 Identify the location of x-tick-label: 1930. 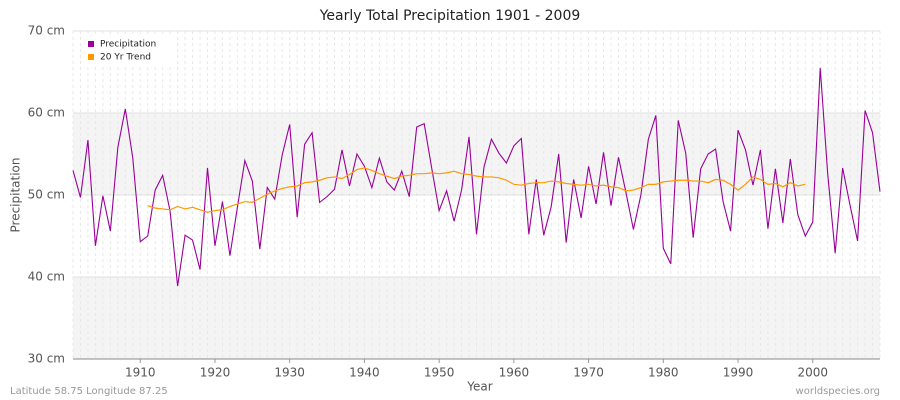
(289, 373).